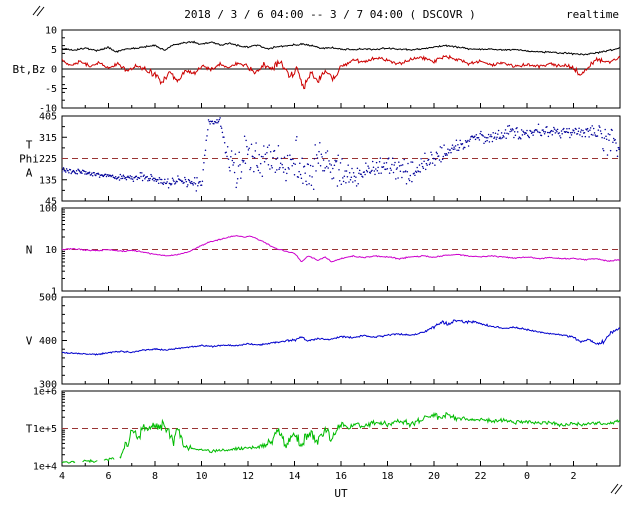 The image size is (640, 512). What do you see at coordinates (62, 476) in the screenshot?
I see `x-tick-label: 4` at bounding box center [62, 476].